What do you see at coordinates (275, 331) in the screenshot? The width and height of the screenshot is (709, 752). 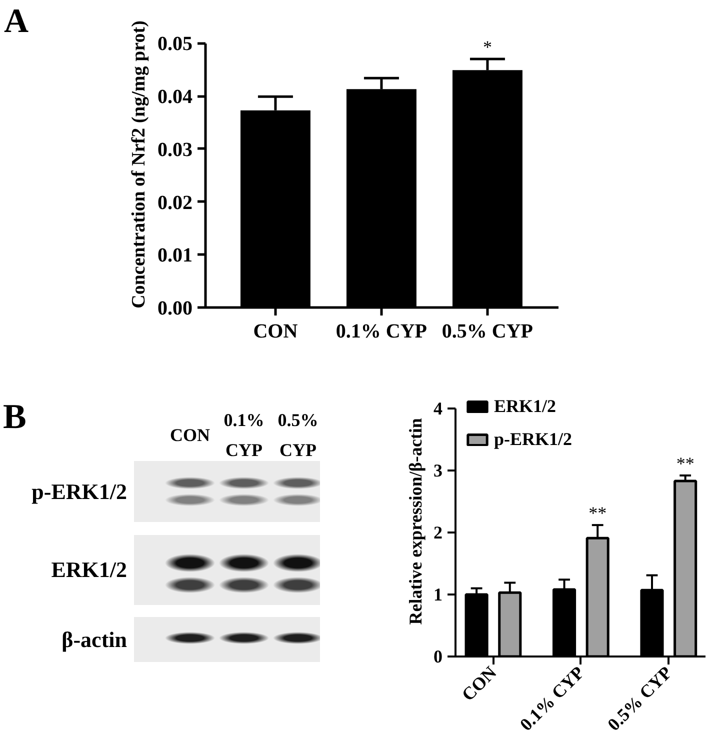 I see `x-tick-label: CON` at bounding box center [275, 331].